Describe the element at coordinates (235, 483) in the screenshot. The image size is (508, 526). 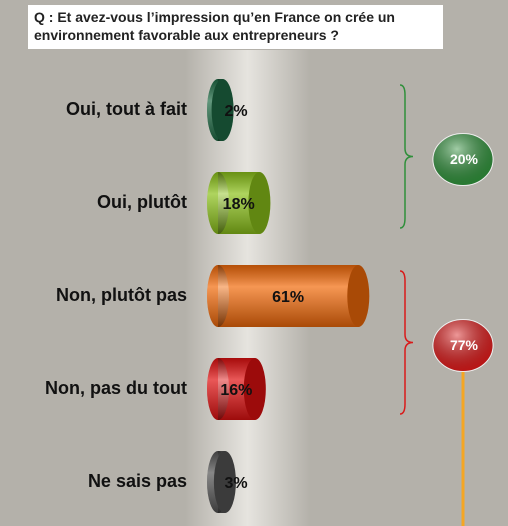
I see `value-label: 3%` at that location.